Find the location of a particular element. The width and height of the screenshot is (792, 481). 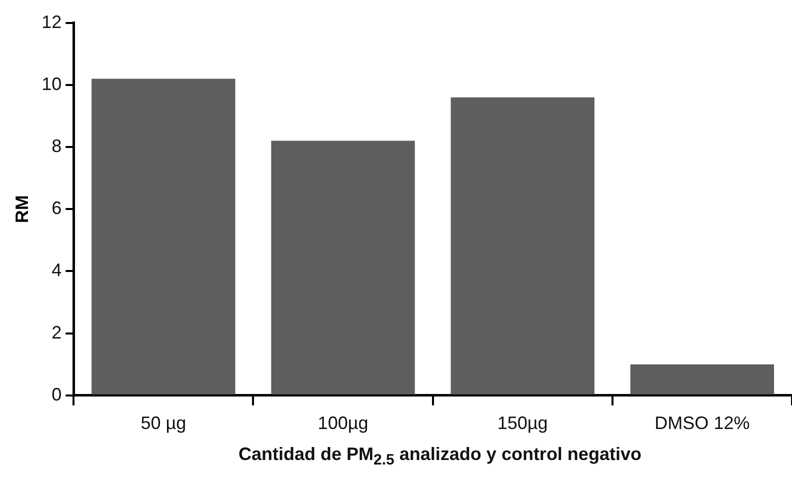

y-axis-title: RM is located at coordinates (22, 209).